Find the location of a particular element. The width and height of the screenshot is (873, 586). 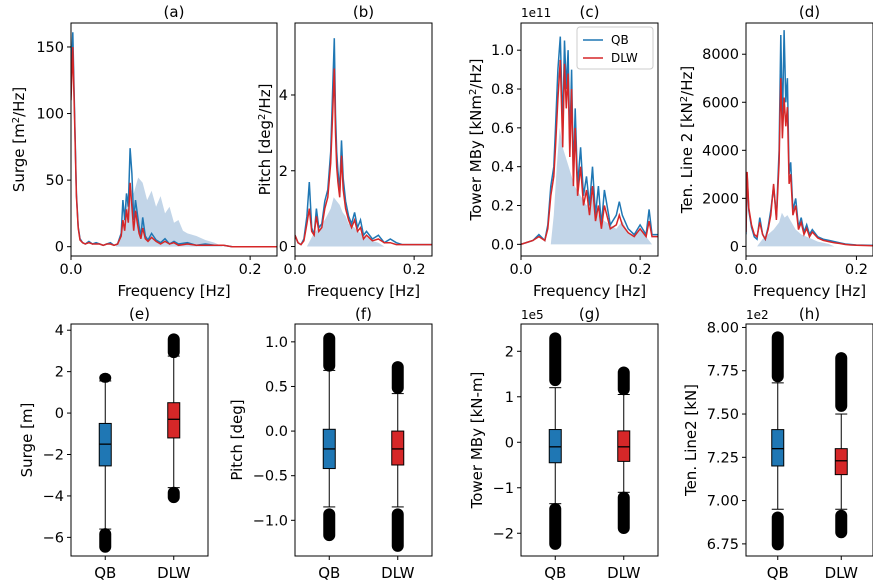

y-axis-label: Tower MBy [kN-m] is located at coordinates (477, 441).